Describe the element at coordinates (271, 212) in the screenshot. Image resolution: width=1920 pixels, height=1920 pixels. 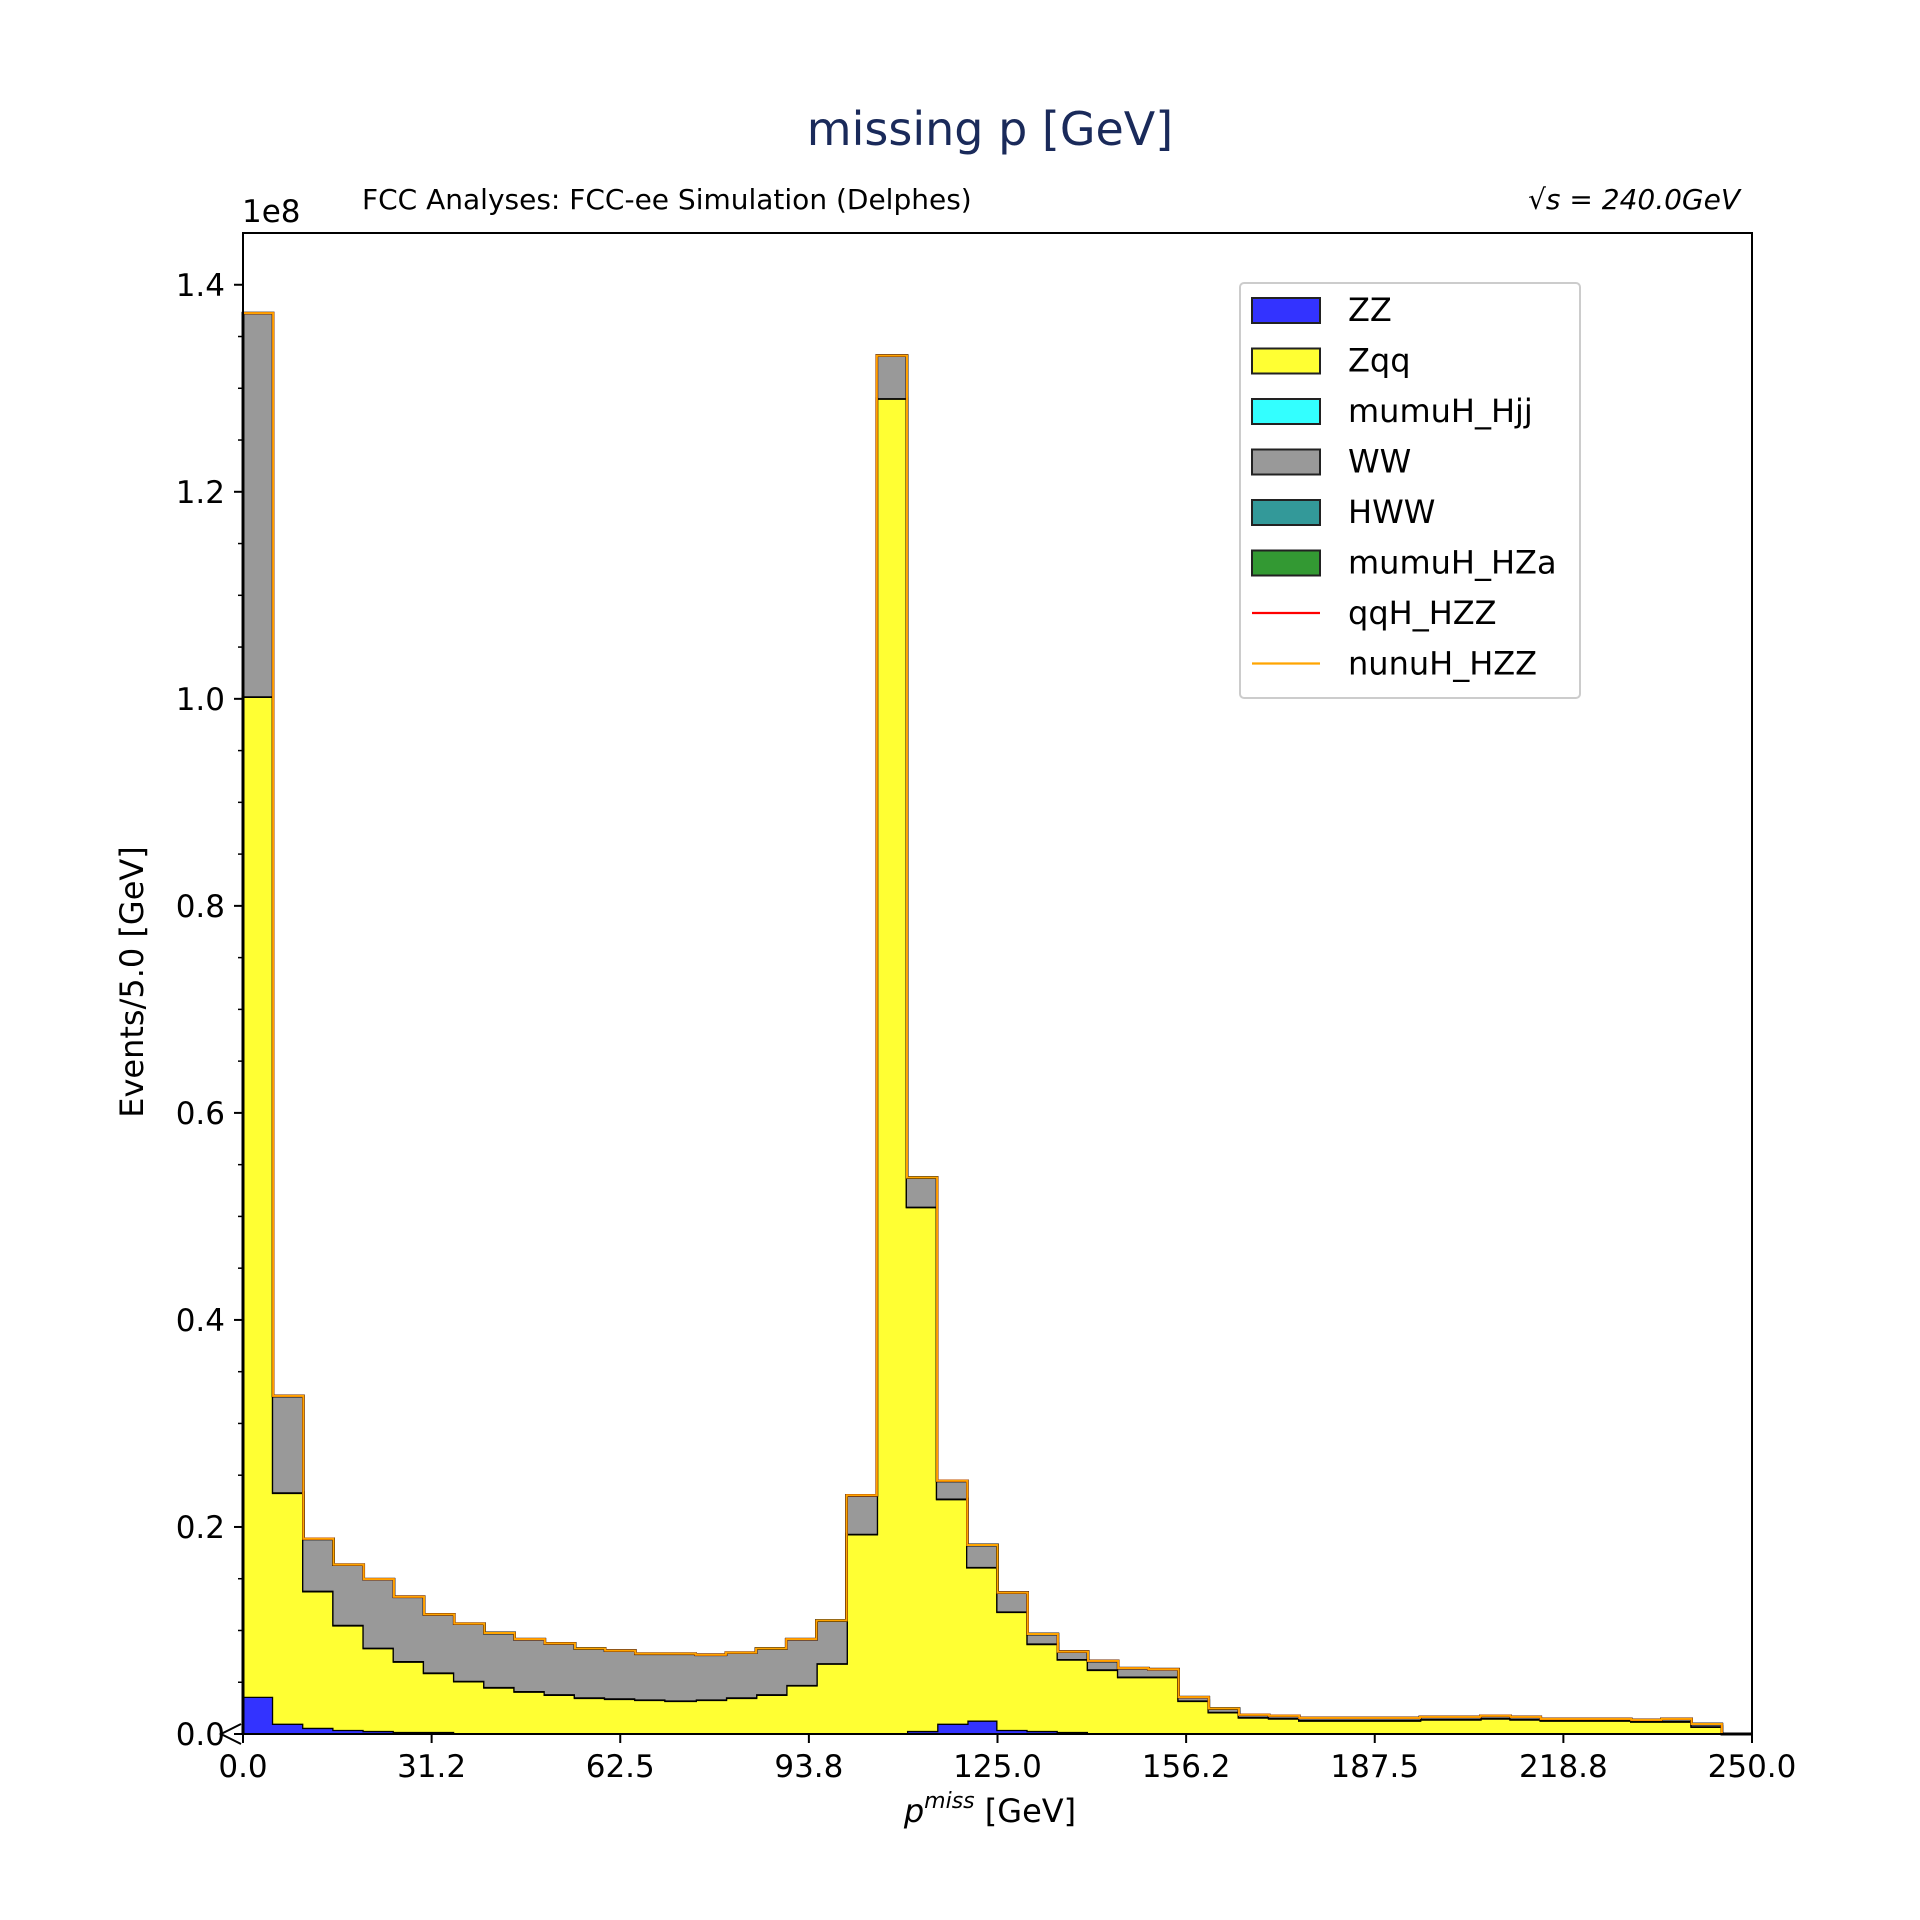
I see `y-offset-text: 1e8` at that location.